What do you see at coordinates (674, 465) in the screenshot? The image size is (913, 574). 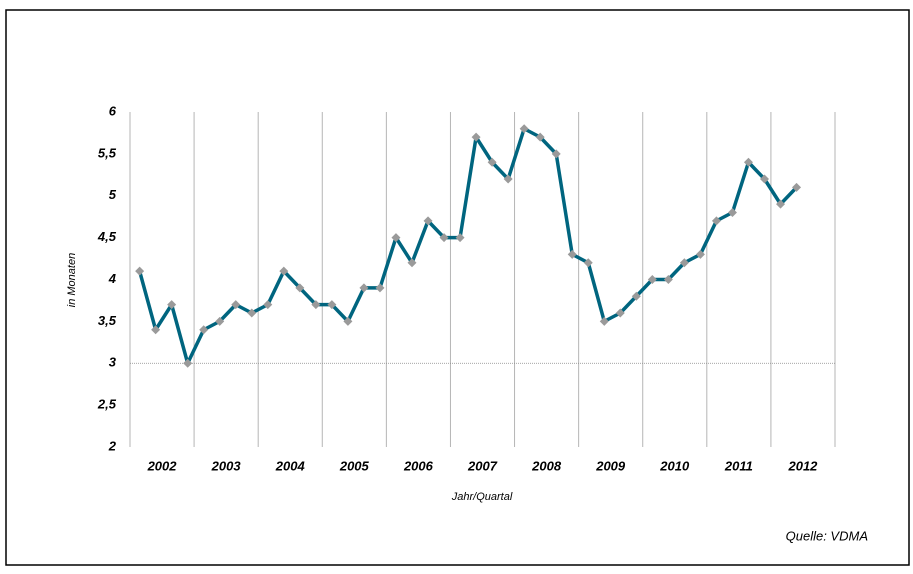 I see `x-tick-label: 2010` at bounding box center [674, 465].